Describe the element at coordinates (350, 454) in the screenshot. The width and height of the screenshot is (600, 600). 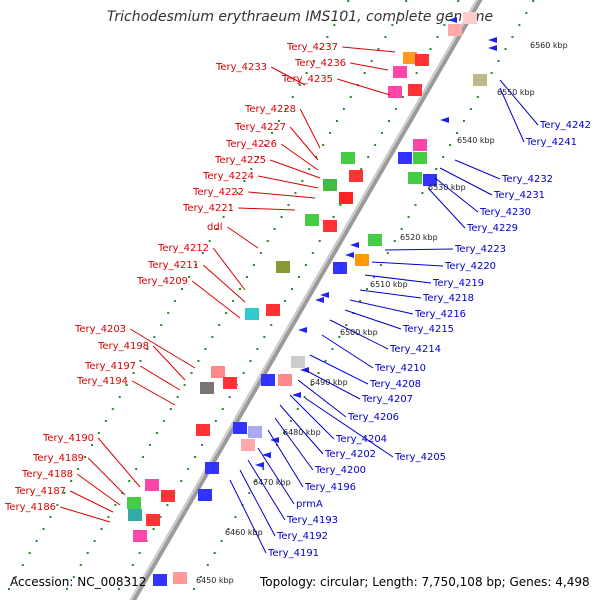
I see `right-gene-label: Tery_4202` at that location.